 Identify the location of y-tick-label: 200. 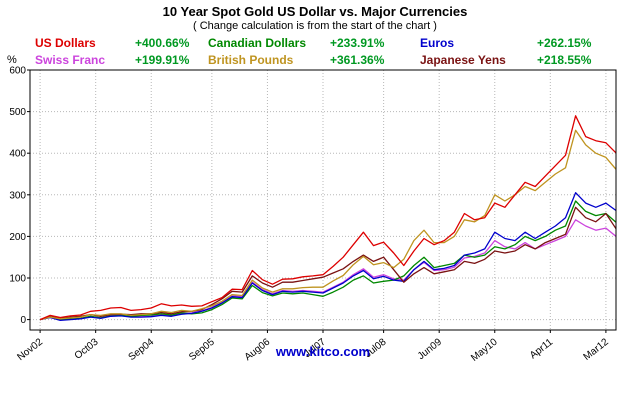
(17, 237).